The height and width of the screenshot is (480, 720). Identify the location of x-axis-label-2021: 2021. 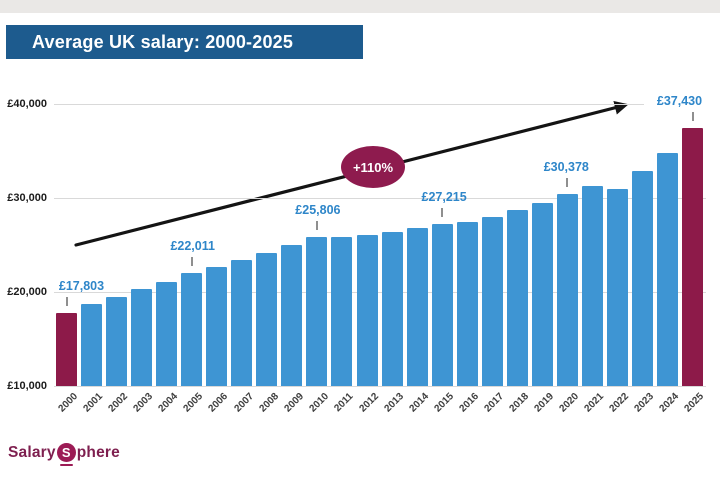
(594, 403).